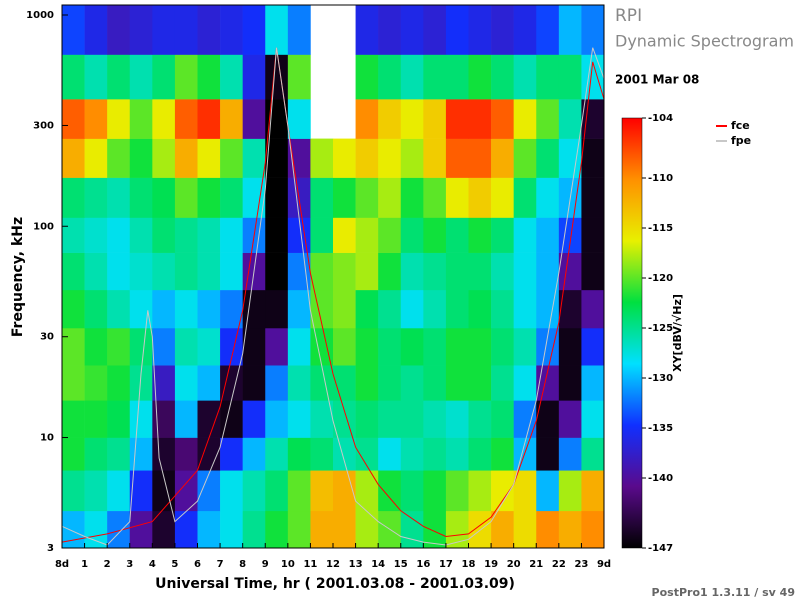  What do you see at coordinates (514, 564) in the screenshot?
I see `x-tick-label: 20` at bounding box center [514, 564].